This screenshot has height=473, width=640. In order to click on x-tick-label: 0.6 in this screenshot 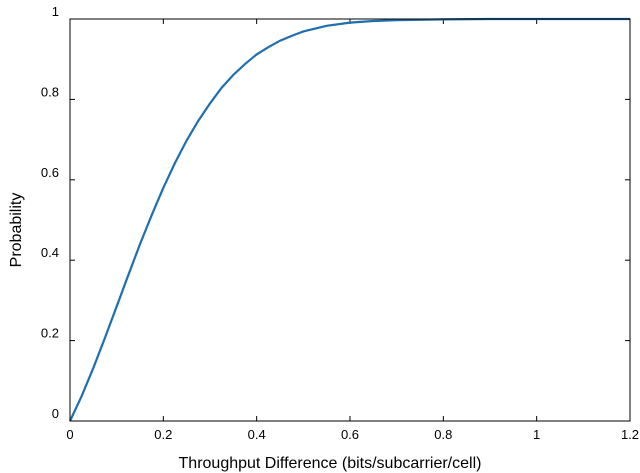, I will do `click(350, 434)`.